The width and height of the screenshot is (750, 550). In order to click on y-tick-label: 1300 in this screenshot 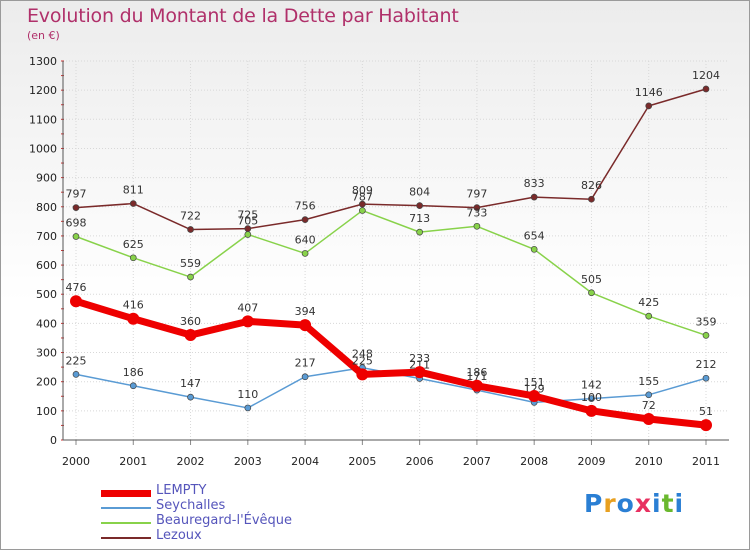, I will do `click(43, 61)`.